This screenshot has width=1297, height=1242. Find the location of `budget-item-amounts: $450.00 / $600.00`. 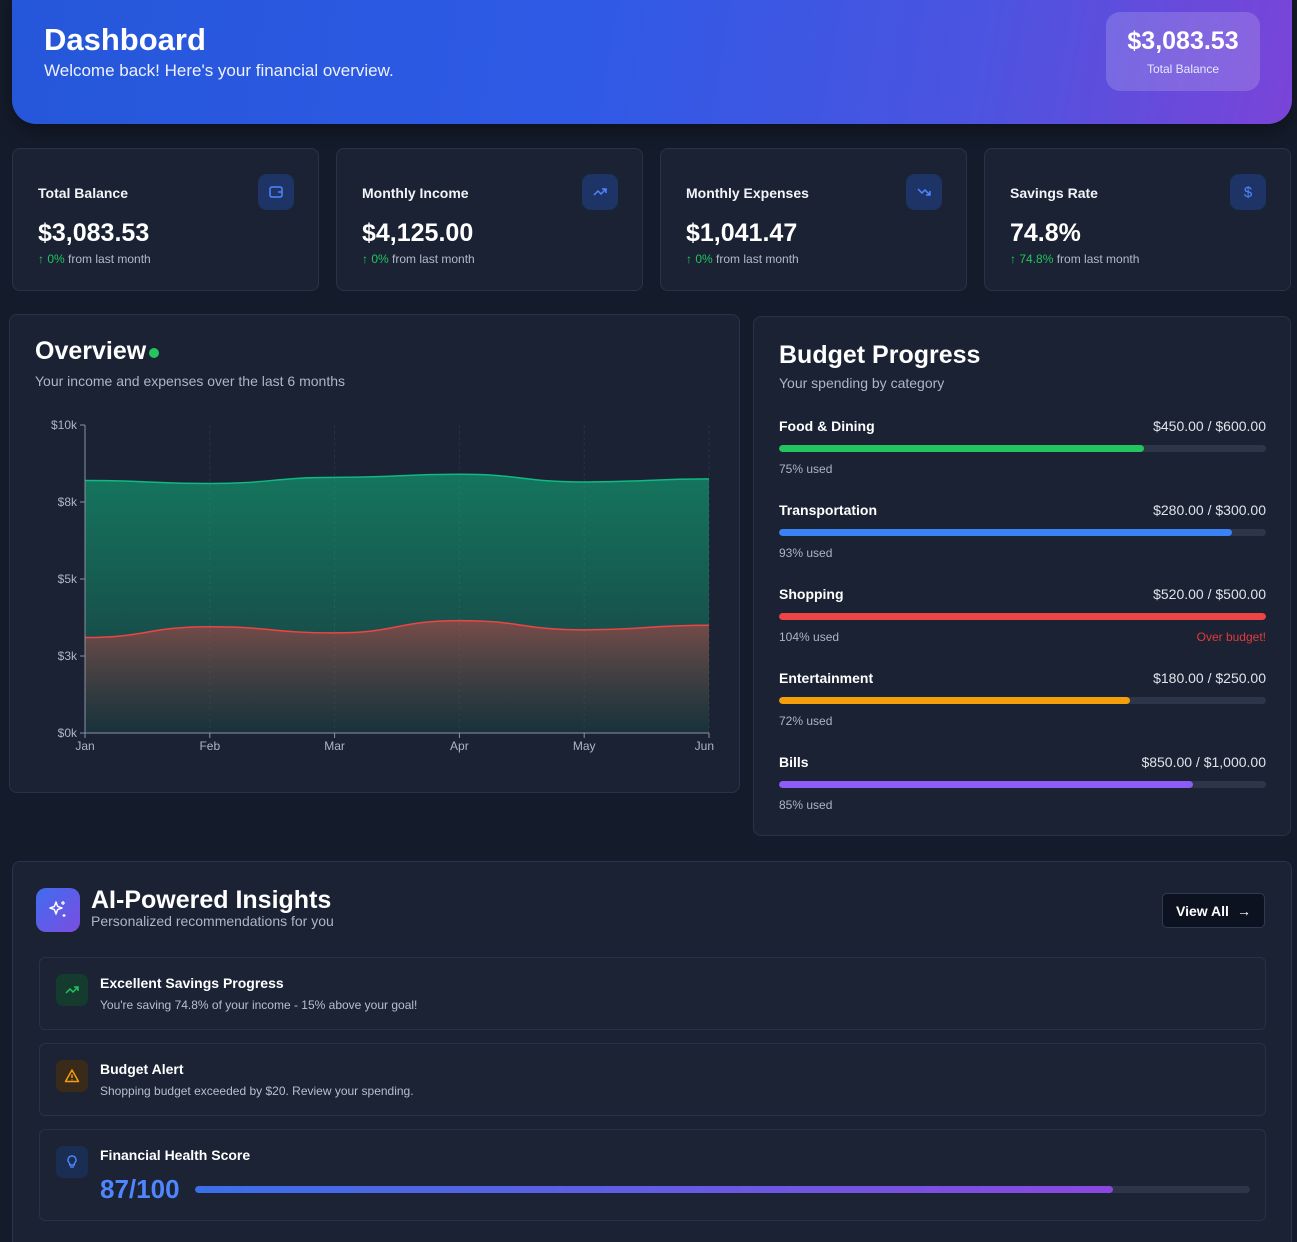

budget-item-amounts: $450.00 / $600.00 is located at coordinates (1209, 426).